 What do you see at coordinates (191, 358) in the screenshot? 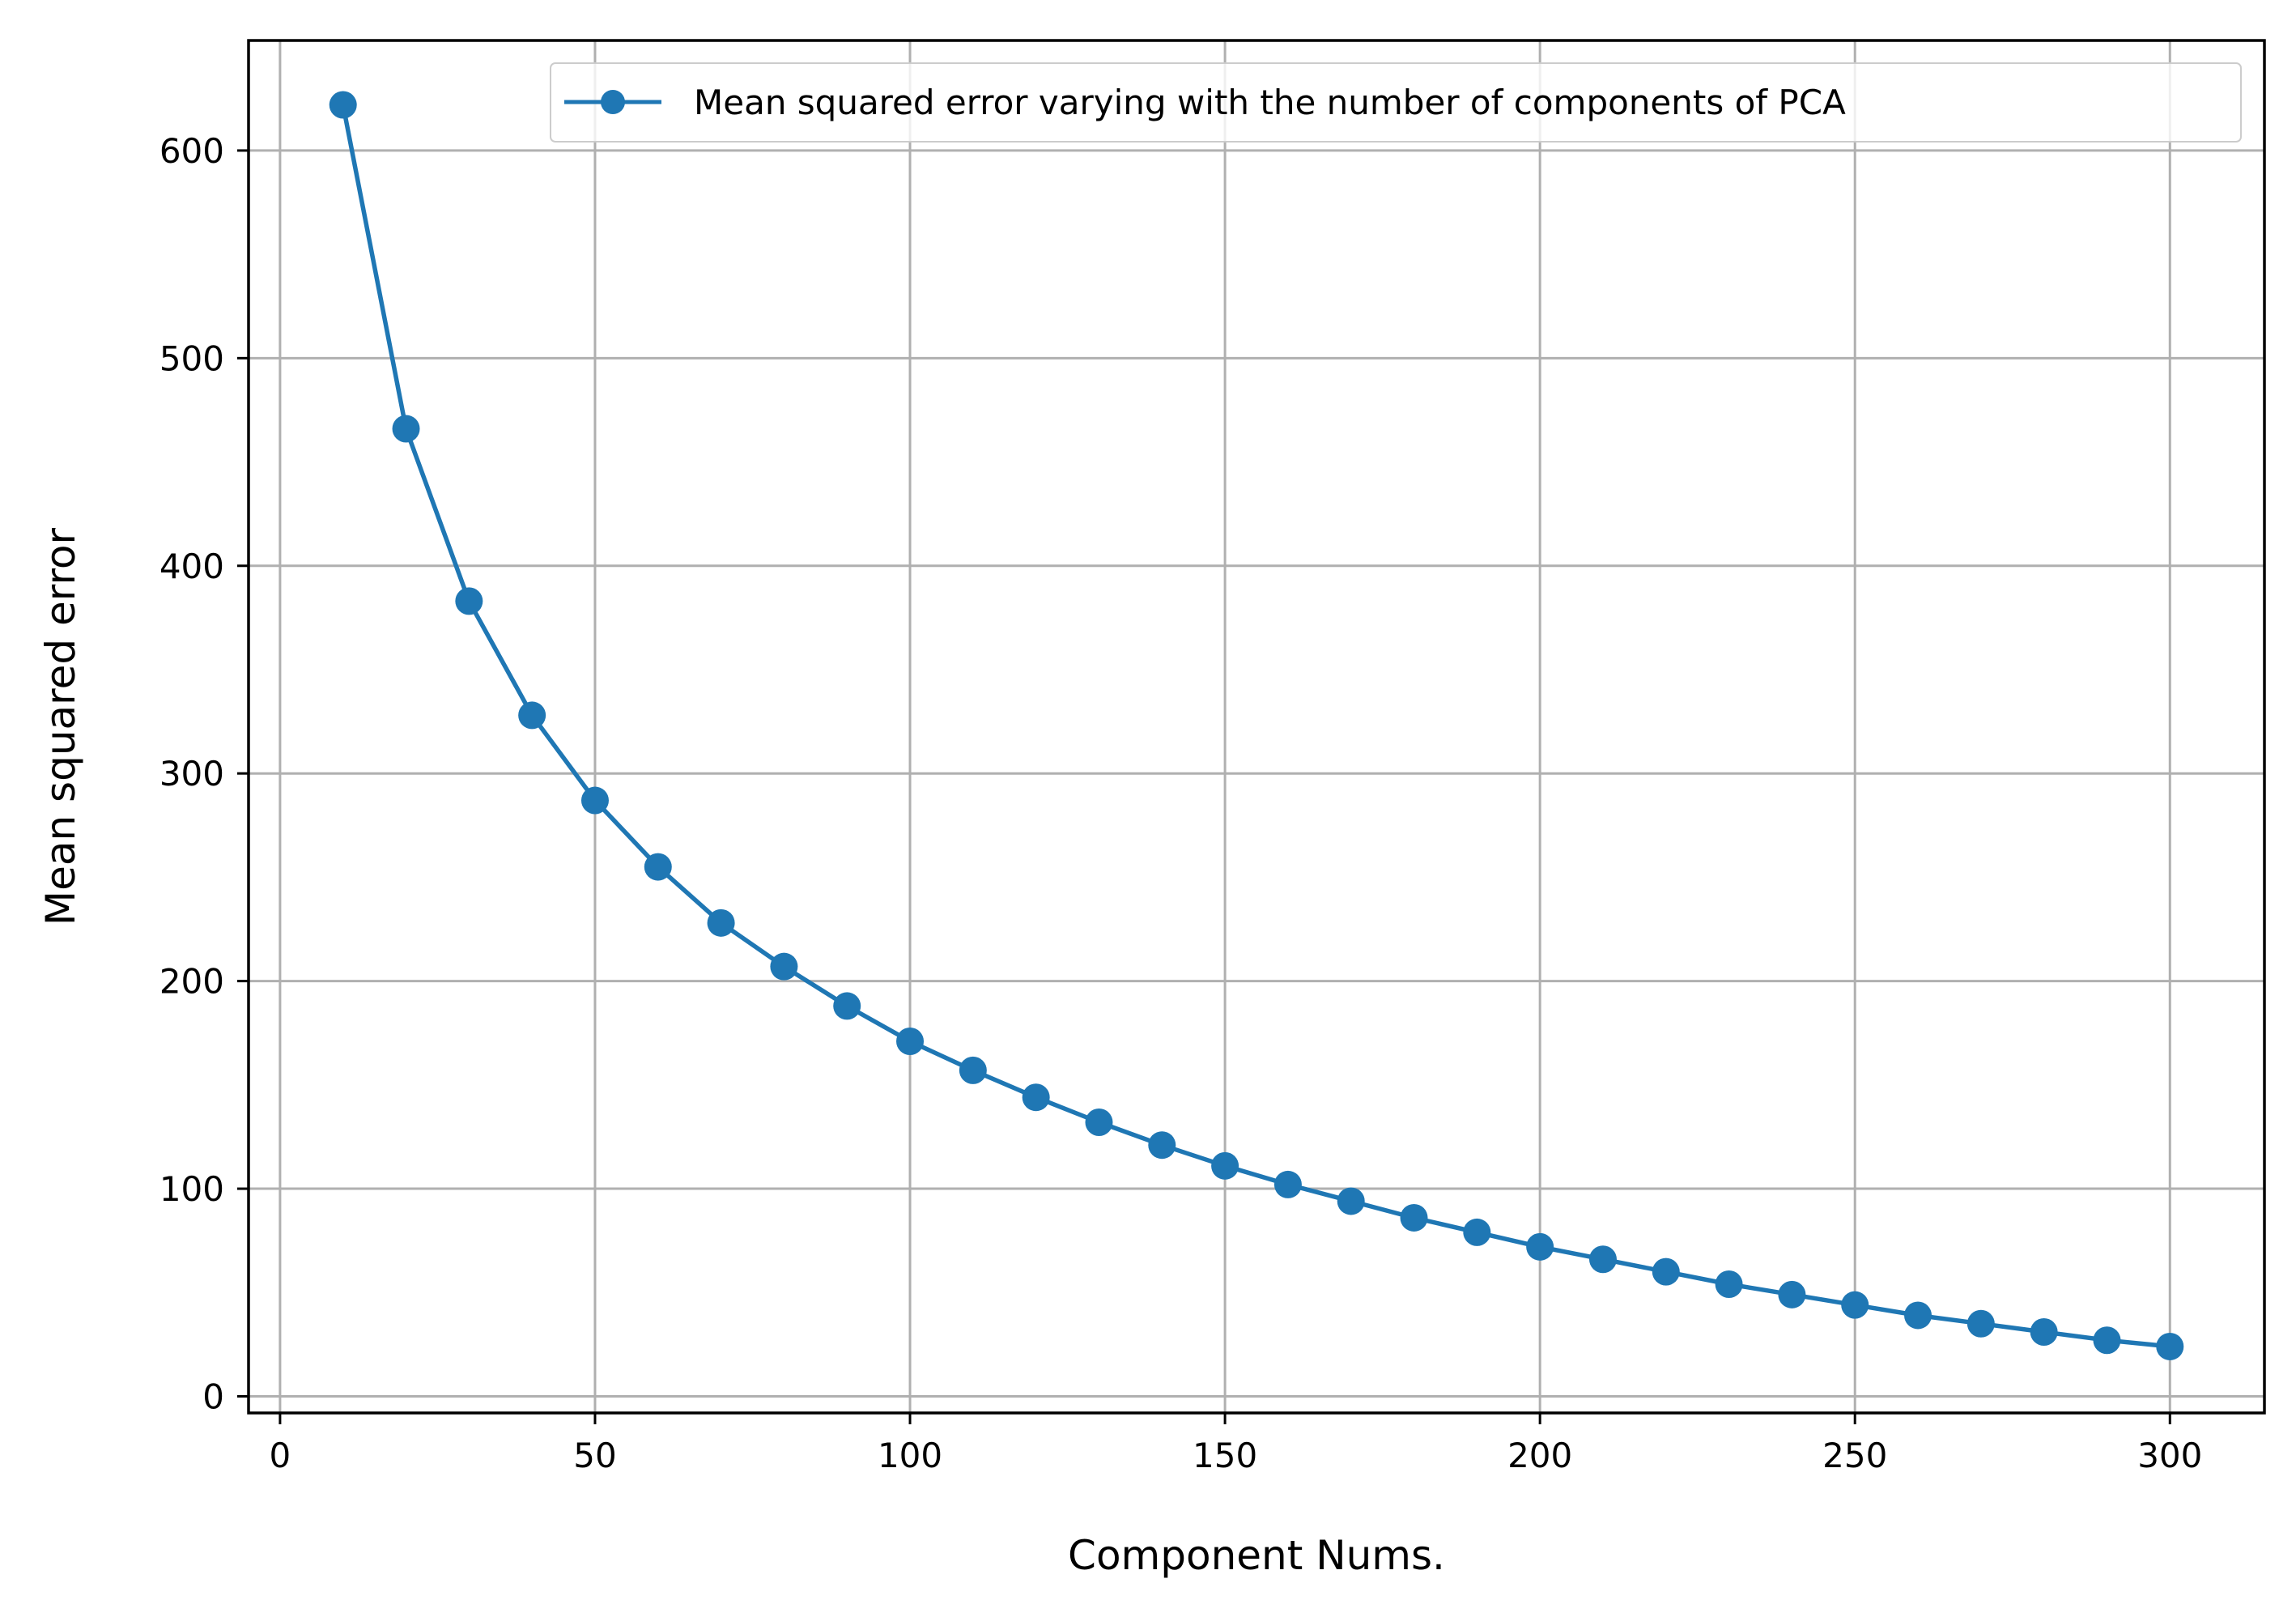
I see `y-tick-label: 500` at bounding box center [191, 358].